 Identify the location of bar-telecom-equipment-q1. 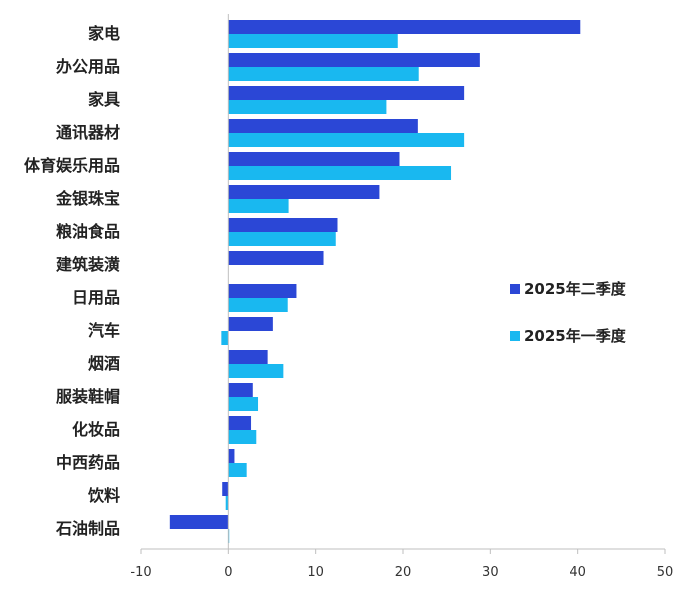
(346, 140).